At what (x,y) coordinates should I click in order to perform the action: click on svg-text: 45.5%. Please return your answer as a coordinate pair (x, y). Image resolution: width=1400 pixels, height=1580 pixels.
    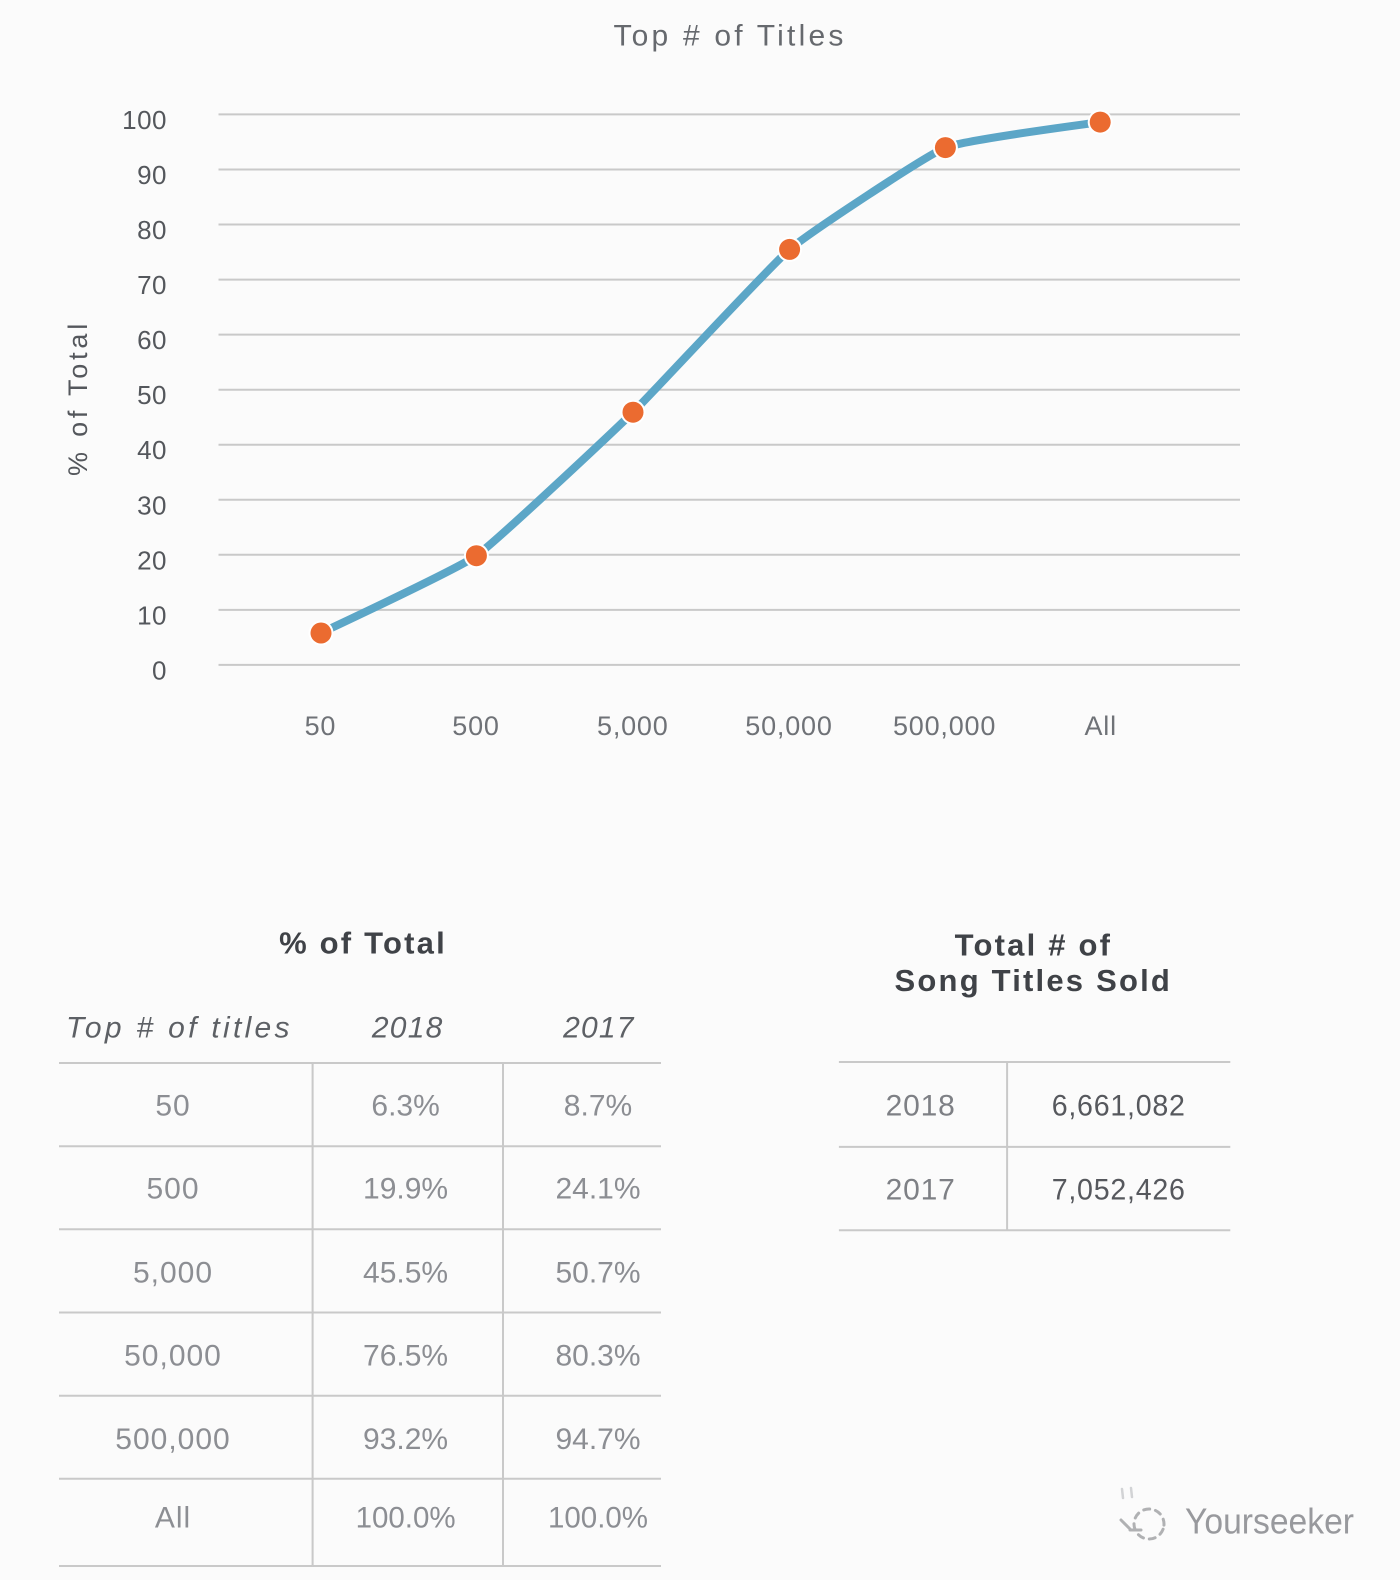
    Looking at the image, I should click on (405, 1273).